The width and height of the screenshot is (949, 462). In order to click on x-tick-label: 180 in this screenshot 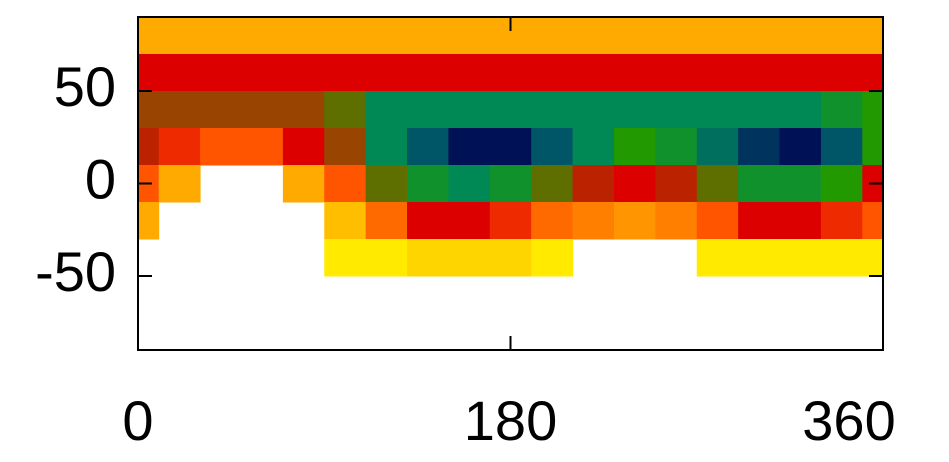, I will do `click(510, 420)`.